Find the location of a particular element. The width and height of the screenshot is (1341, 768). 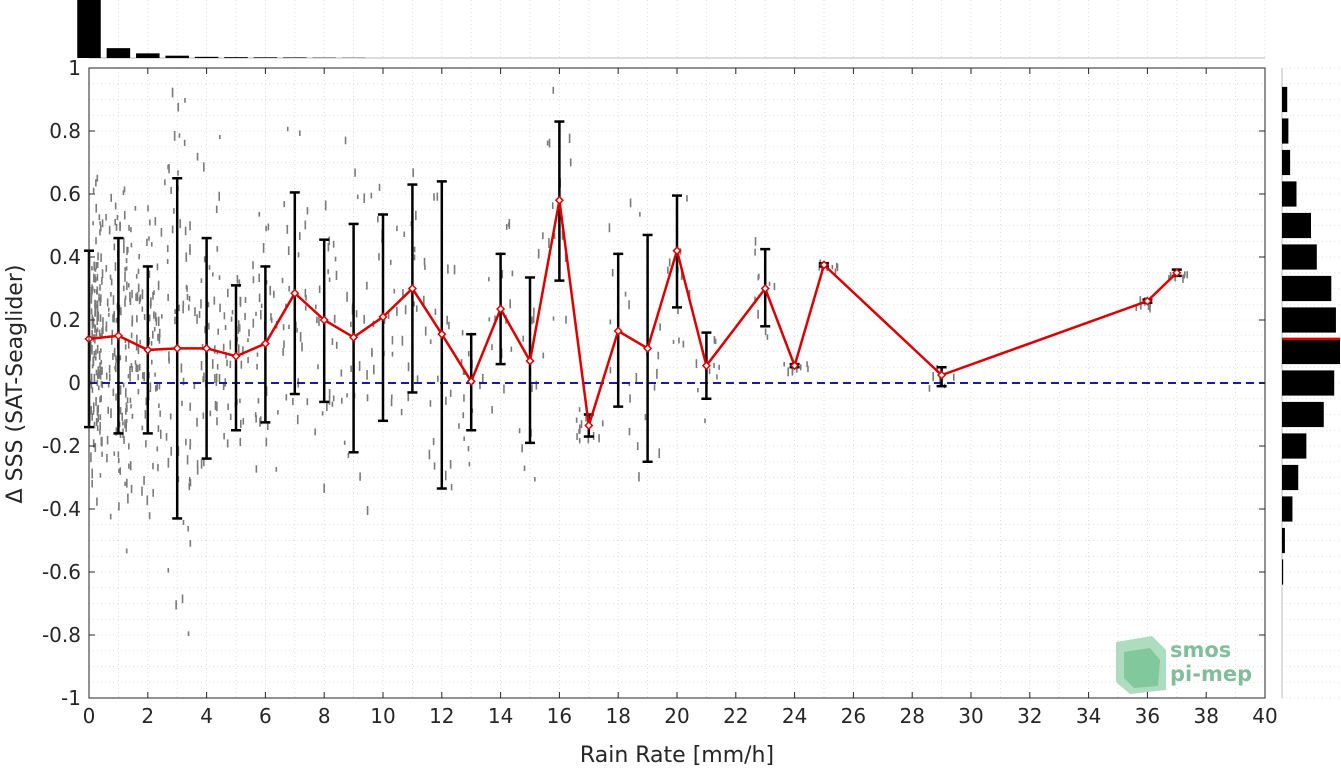

x-tick-label: 12 is located at coordinates (441, 716).